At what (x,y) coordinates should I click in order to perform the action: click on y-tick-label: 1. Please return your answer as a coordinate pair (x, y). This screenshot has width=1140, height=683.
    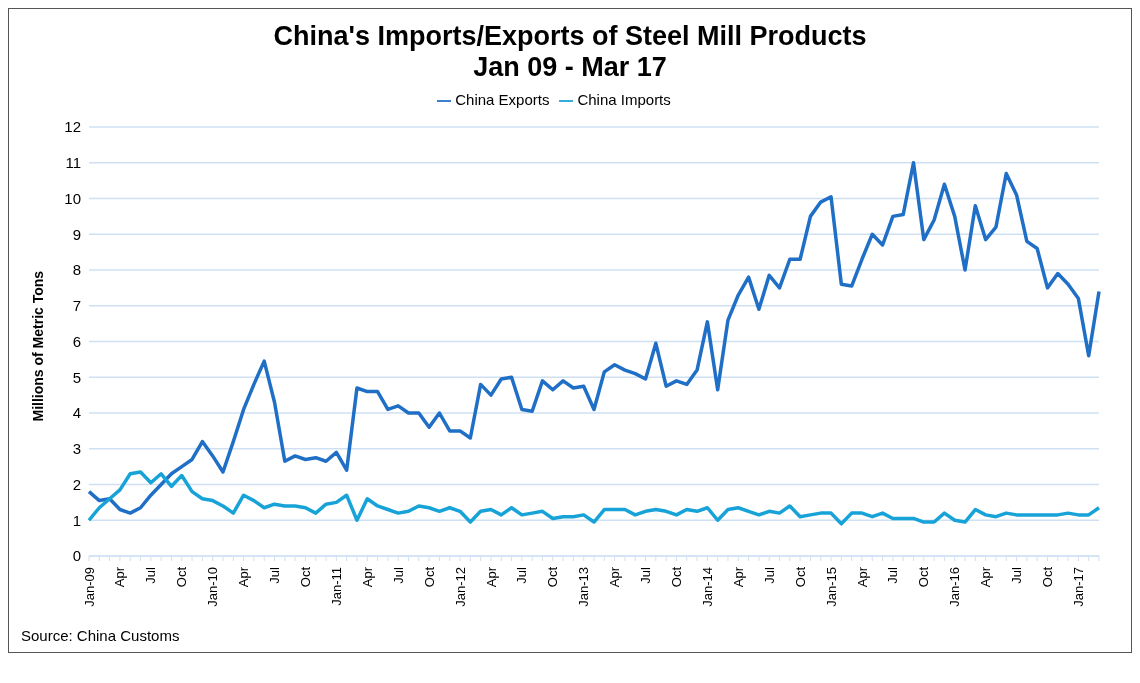
    Looking at the image, I should click on (76, 520).